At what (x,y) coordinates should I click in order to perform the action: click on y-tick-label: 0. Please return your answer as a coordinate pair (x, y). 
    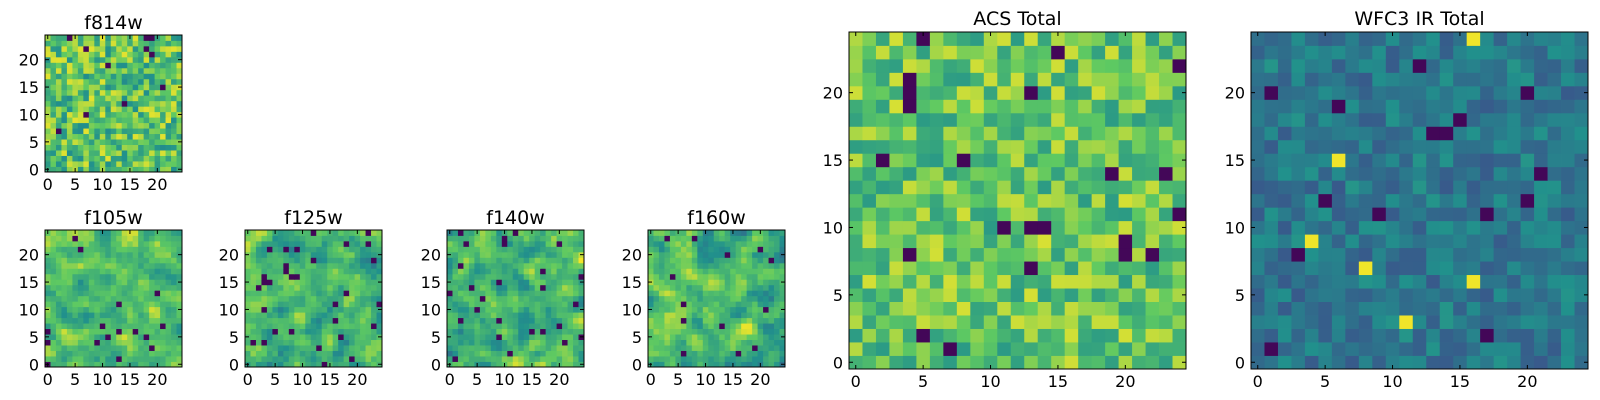
    Looking at the image, I should click on (838, 362).